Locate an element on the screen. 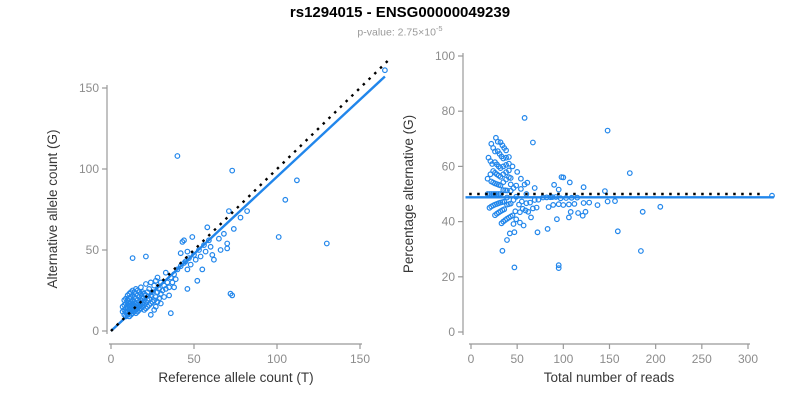  left-y-axis-title: Alternative allele count (G) is located at coordinates (52, 208).